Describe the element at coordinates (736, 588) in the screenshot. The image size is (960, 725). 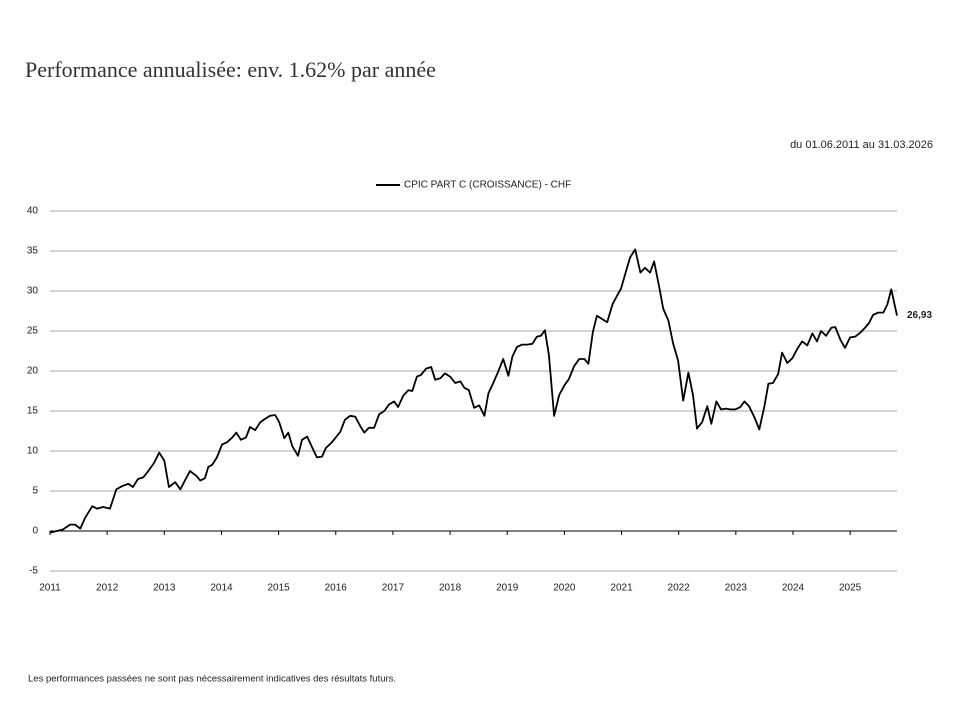
I see `x-tick-label: 2023` at that location.